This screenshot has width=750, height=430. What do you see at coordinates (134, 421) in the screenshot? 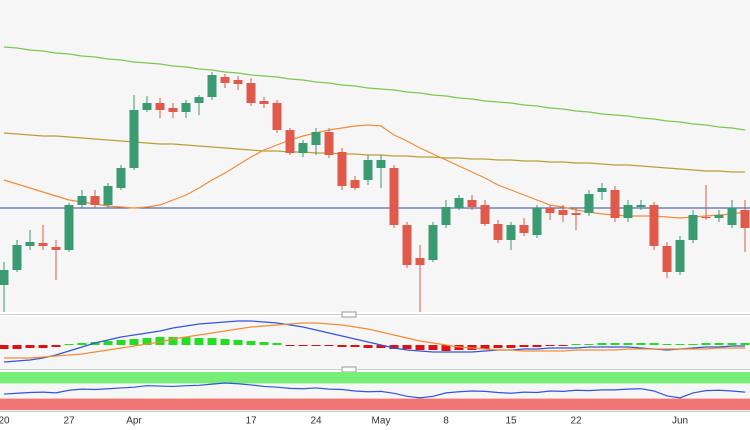
I see `x-tick-label: Apr` at bounding box center [134, 421].